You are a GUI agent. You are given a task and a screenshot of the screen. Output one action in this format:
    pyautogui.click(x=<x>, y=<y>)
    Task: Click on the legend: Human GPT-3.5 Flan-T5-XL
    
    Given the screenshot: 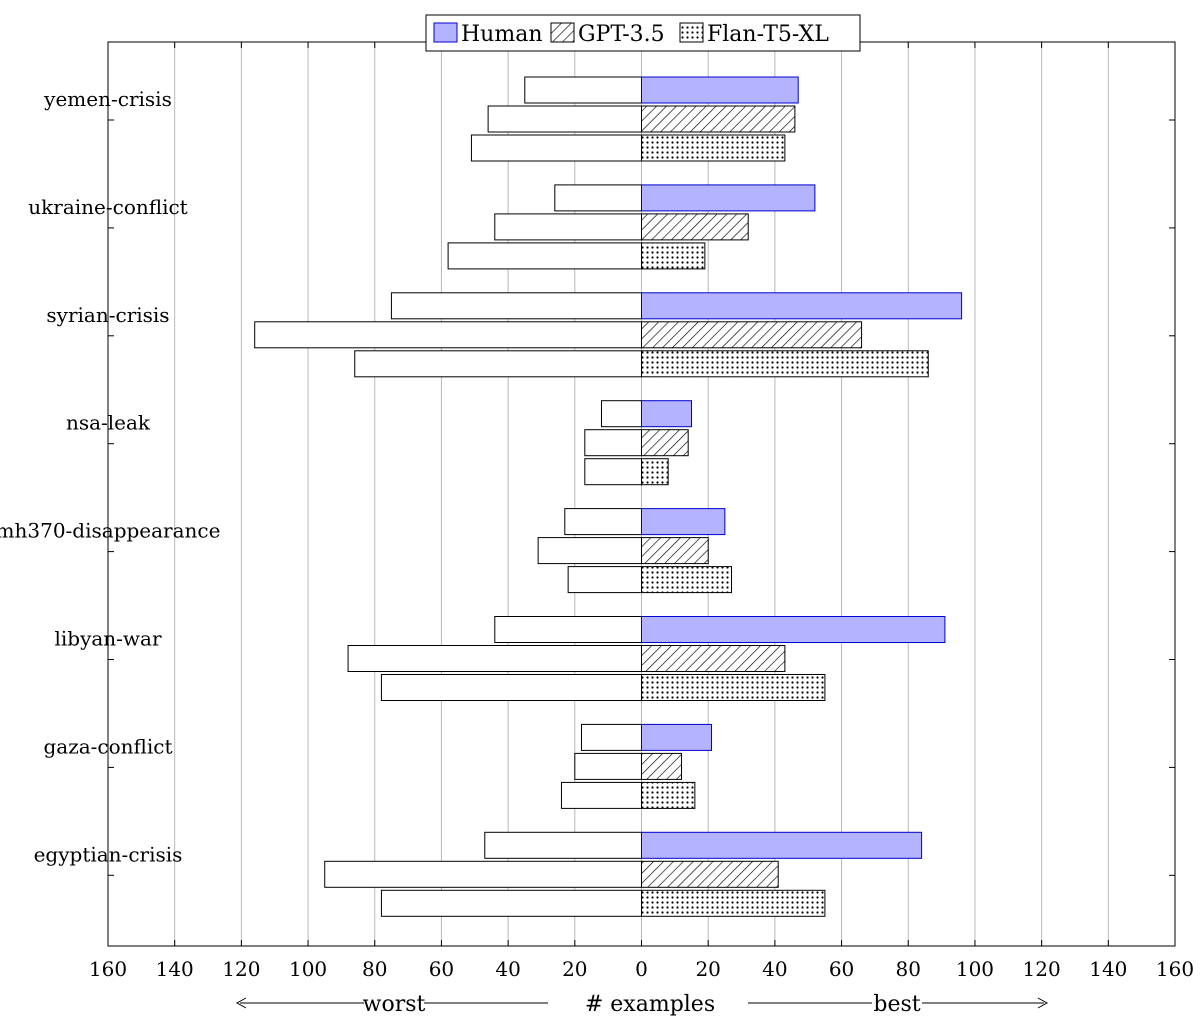 What is the action you would take?
    pyautogui.click(x=643, y=33)
    